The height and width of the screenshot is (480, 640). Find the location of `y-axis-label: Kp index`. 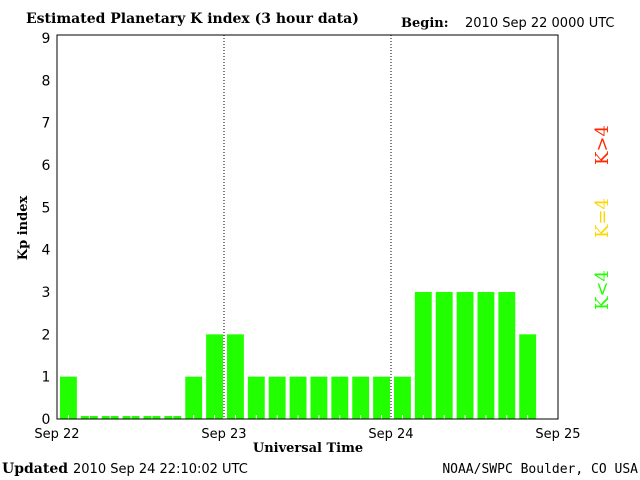

y-axis-label: Kp index is located at coordinates (23, 228).